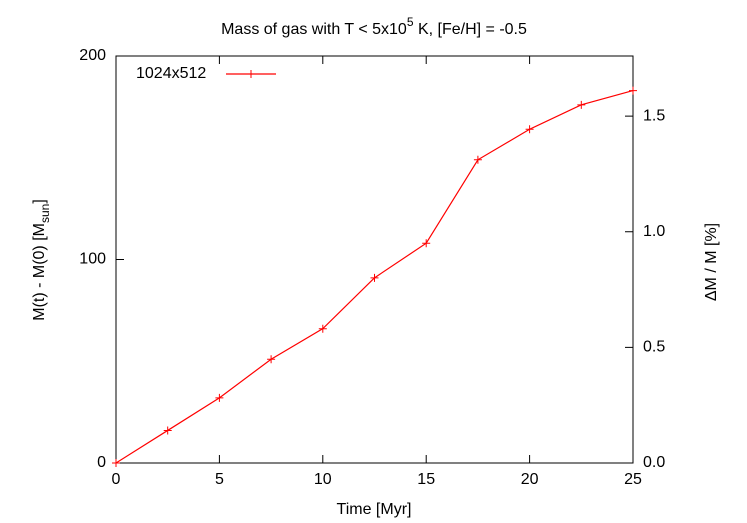  I want to click on legend-marker, so click(251, 74).